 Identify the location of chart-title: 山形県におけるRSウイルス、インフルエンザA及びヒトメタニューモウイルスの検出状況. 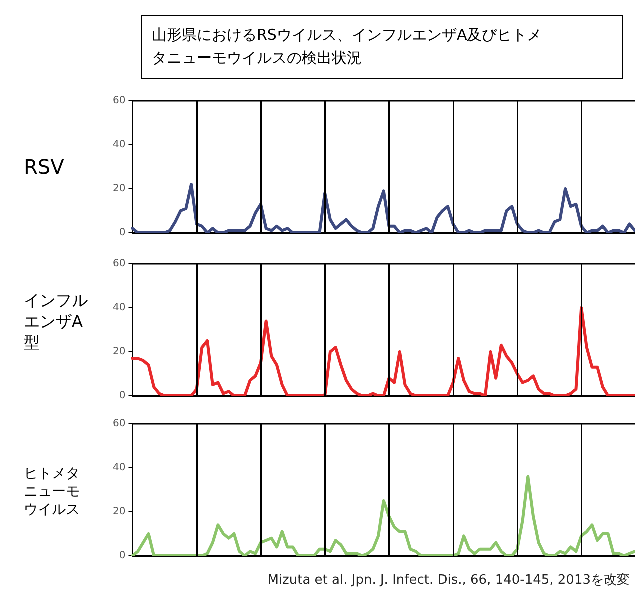
(382, 47).